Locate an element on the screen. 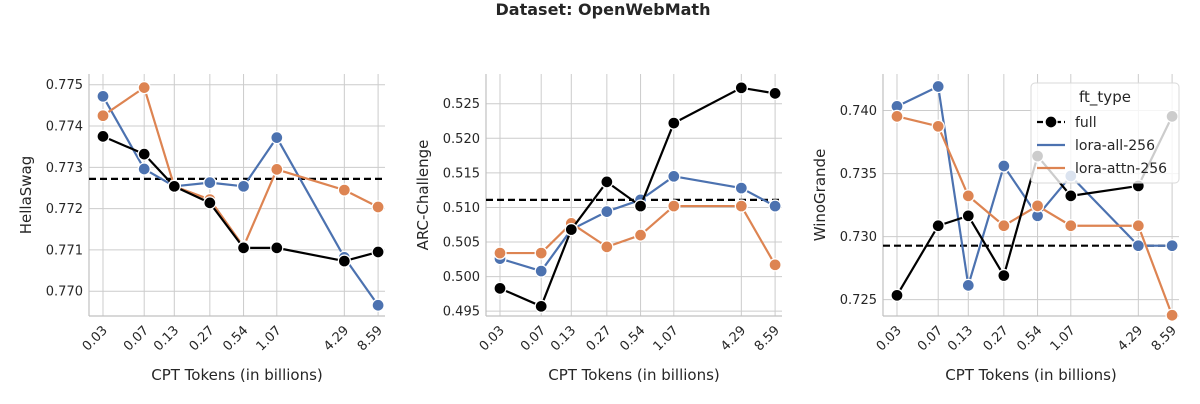  y-axis-label: ARC-Challenge is located at coordinates (423, 195).